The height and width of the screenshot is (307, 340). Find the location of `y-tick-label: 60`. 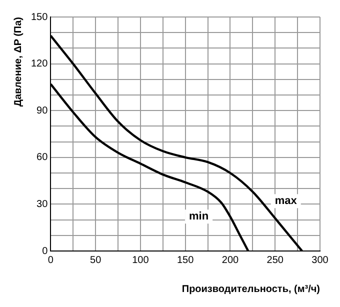

y-tick-label: 60 is located at coordinates (42, 158).